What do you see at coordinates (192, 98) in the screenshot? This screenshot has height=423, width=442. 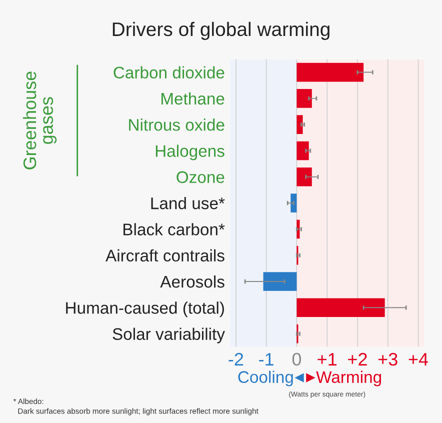 I see `y-tick-label: Methane` at bounding box center [192, 98].